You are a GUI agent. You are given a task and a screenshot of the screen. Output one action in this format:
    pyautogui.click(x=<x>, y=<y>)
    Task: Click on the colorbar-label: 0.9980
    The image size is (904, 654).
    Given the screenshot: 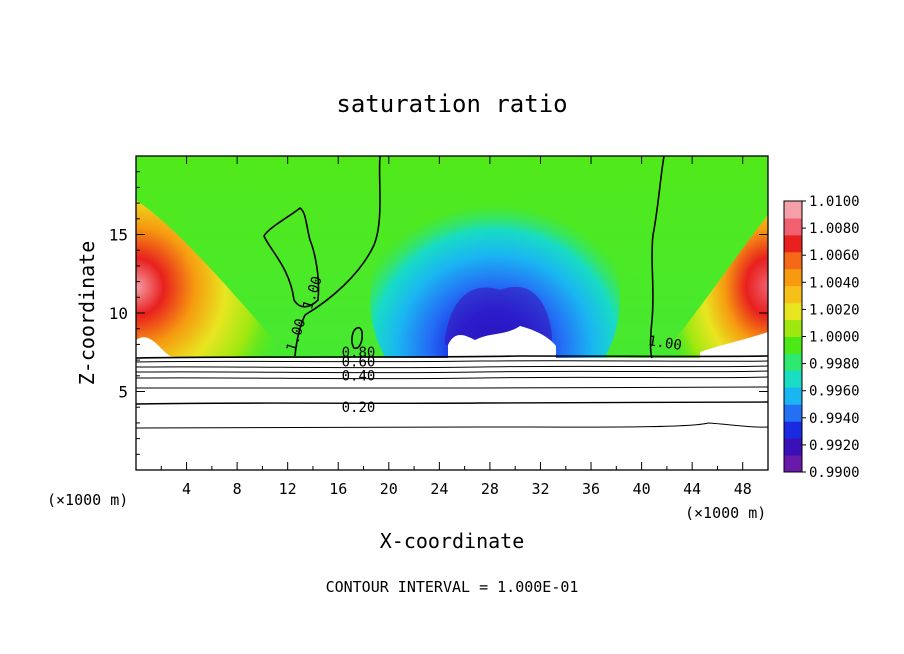 What is the action you would take?
    pyautogui.click(x=834, y=365)
    